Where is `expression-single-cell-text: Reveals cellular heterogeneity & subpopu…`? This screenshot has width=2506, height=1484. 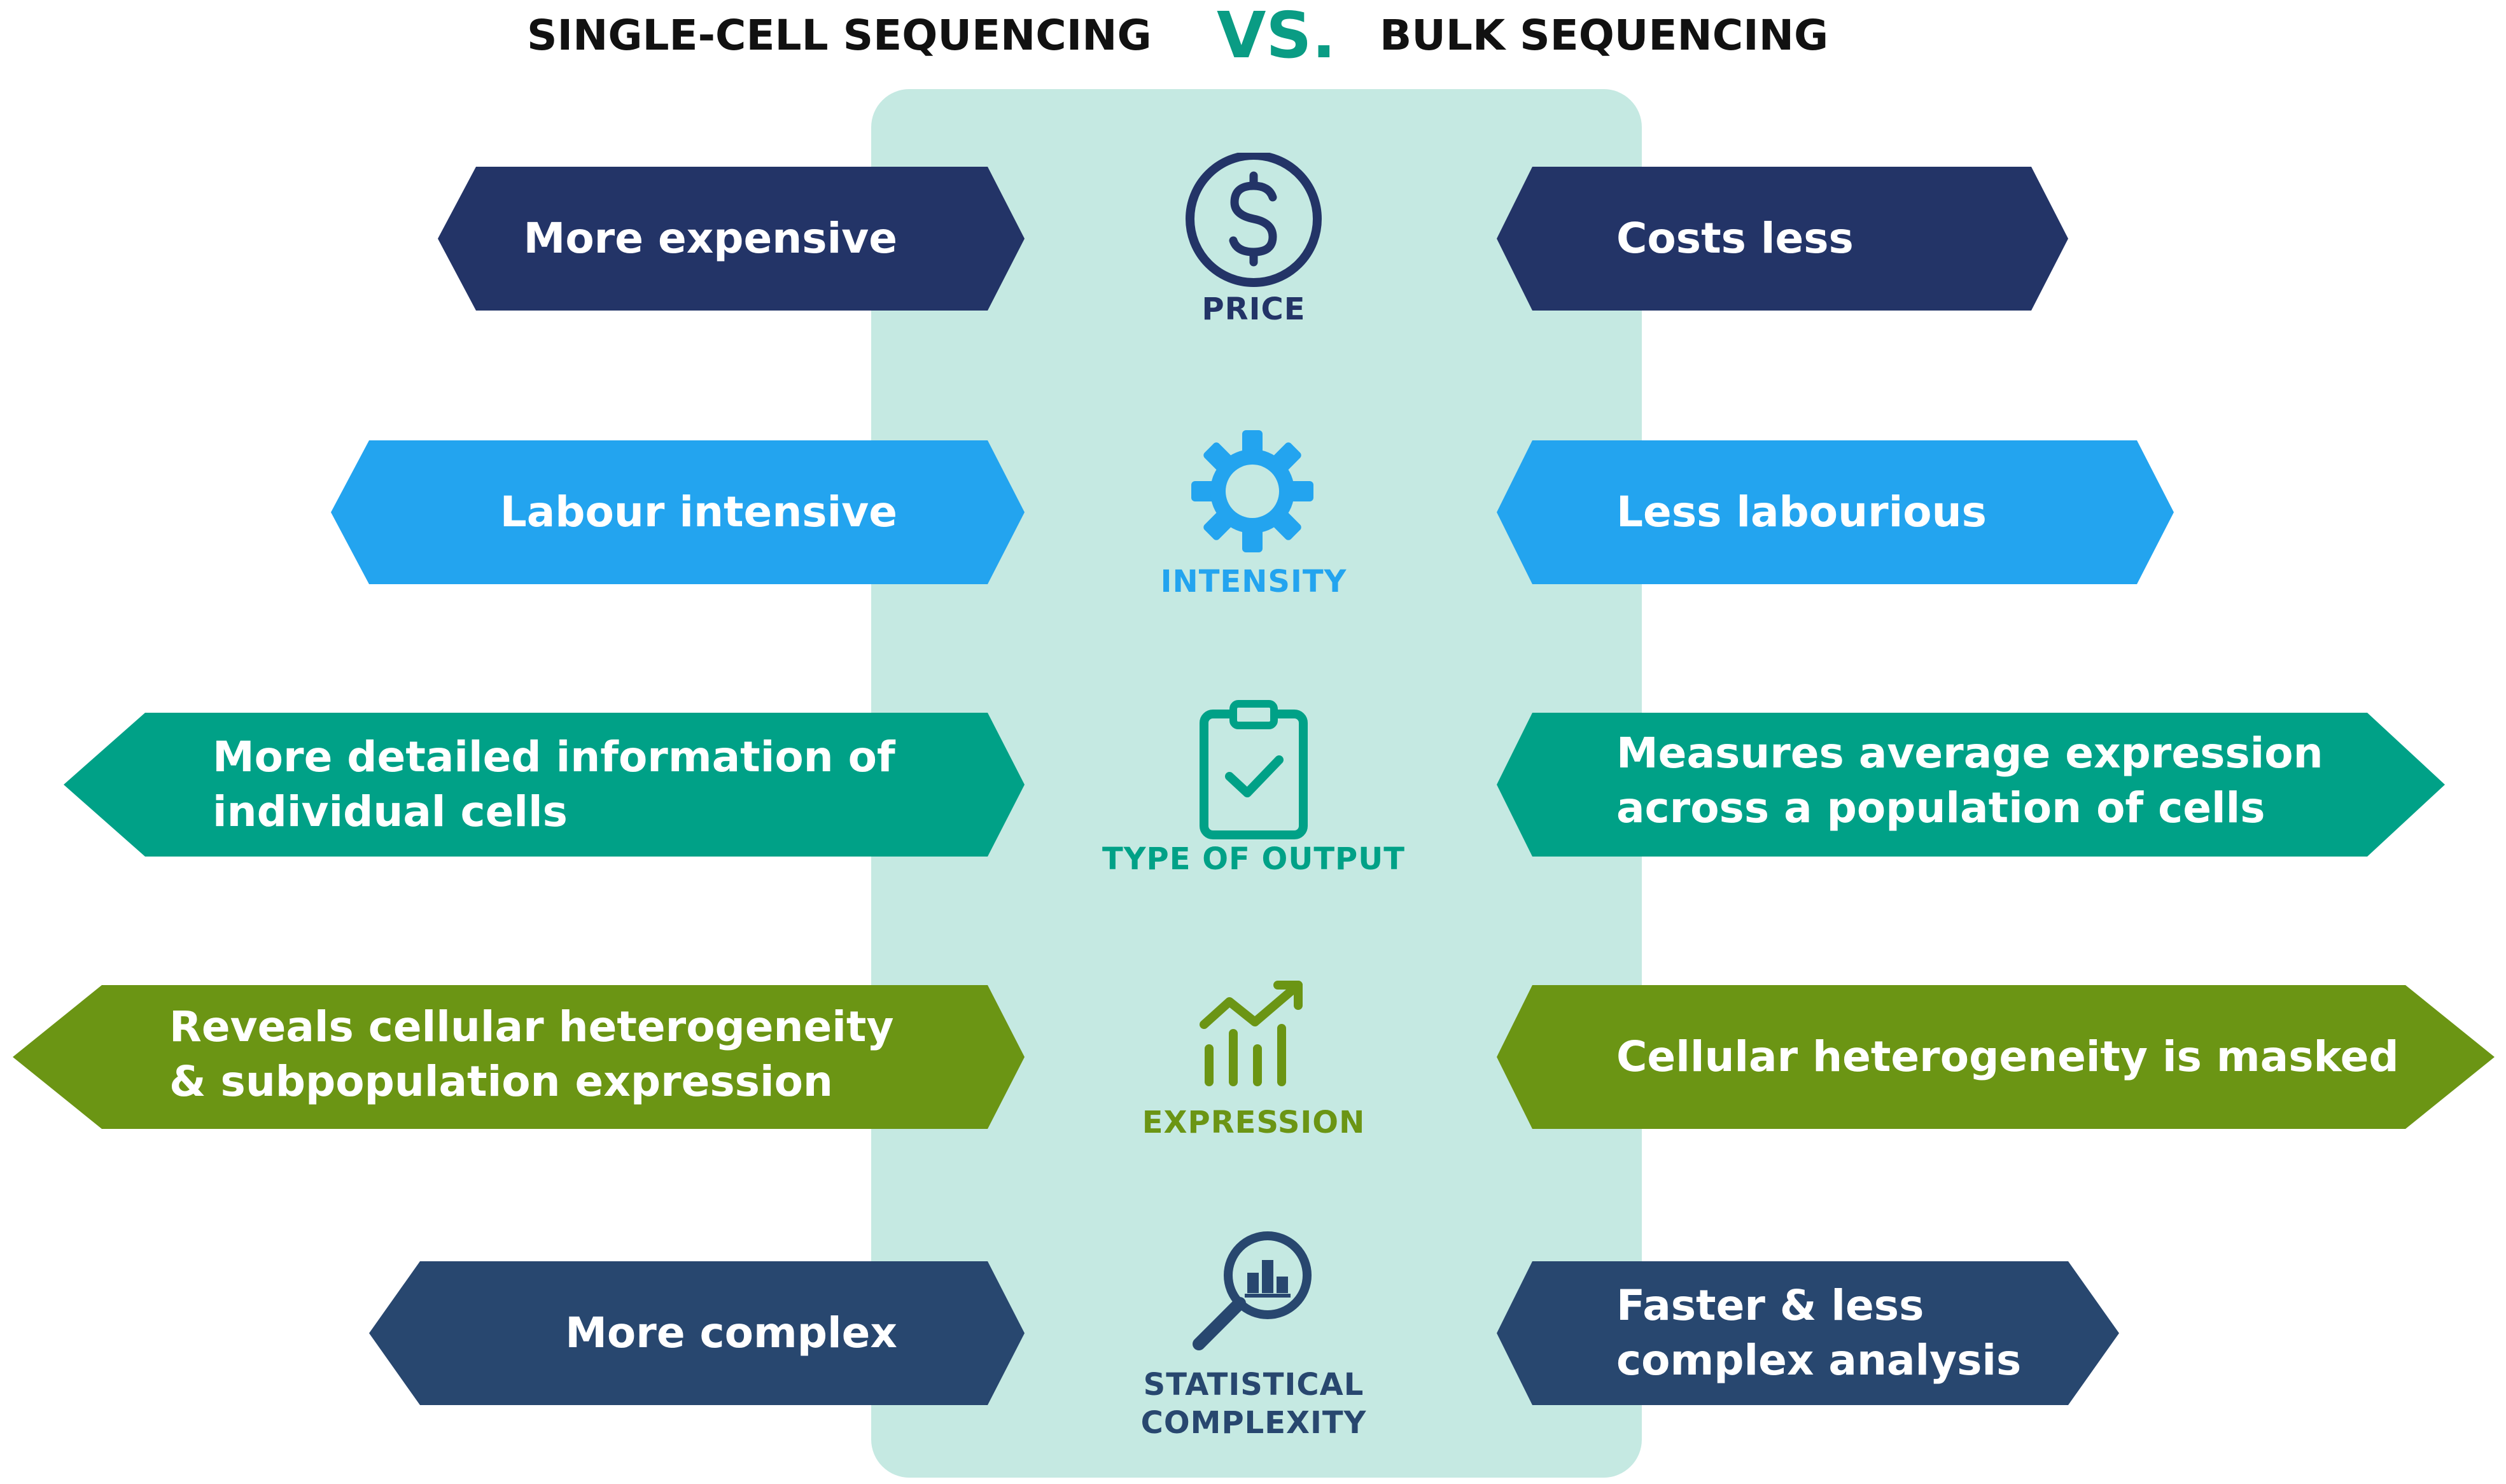
expression-single-cell-text: Reveals cellular heterogeneity & subpopu… is located at coordinates (544, 1054).